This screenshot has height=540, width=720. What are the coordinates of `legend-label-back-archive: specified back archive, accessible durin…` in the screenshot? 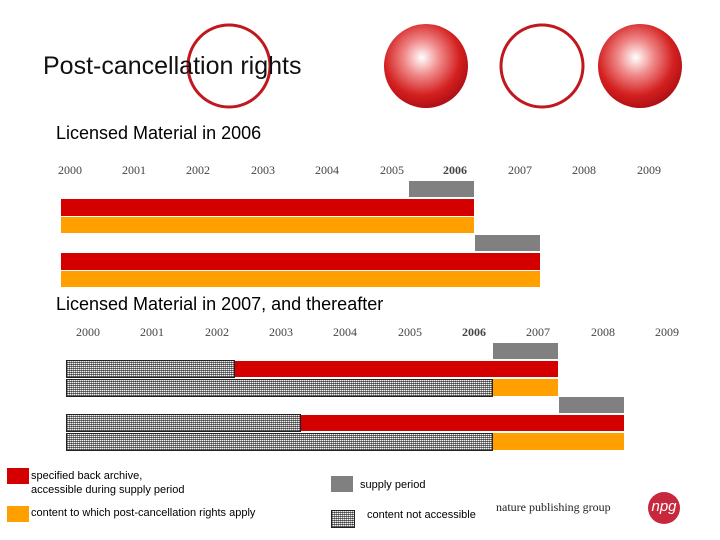 It's located at (107, 483).